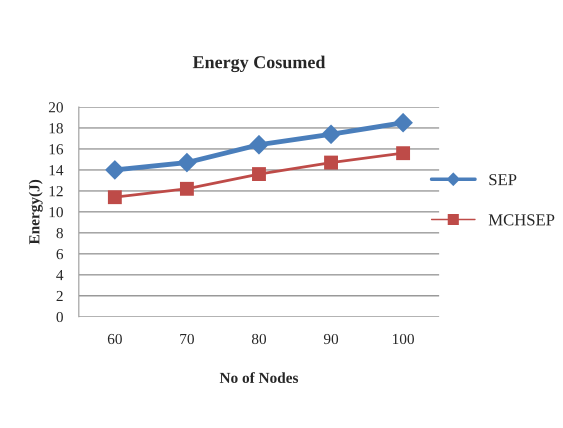 The width and height of the screenshot is (563, 428). What do you see at coordinates (331, 339) in the screenshot?
I see `x-tick-label: 90` at bounding box center [331, 339].